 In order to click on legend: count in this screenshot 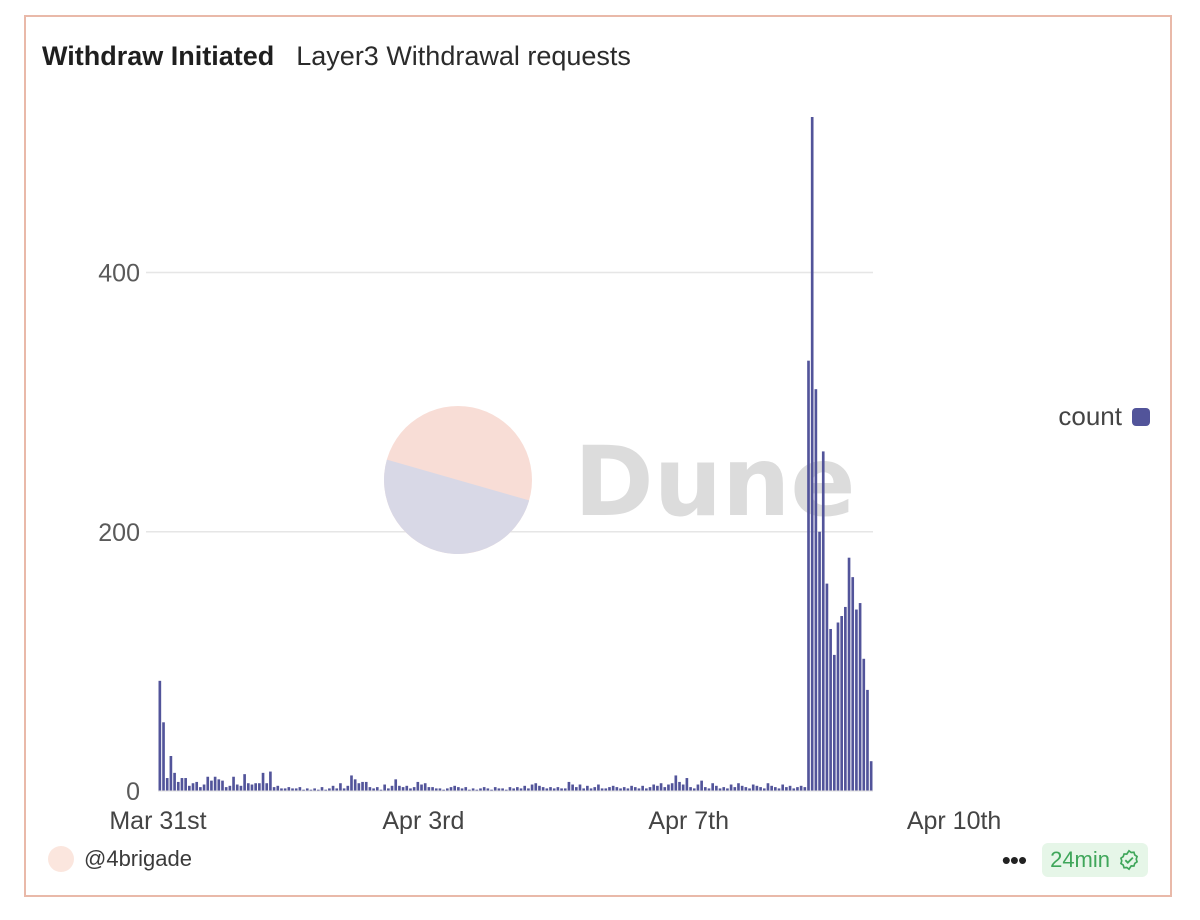, I will do `click(1104, 416)`.